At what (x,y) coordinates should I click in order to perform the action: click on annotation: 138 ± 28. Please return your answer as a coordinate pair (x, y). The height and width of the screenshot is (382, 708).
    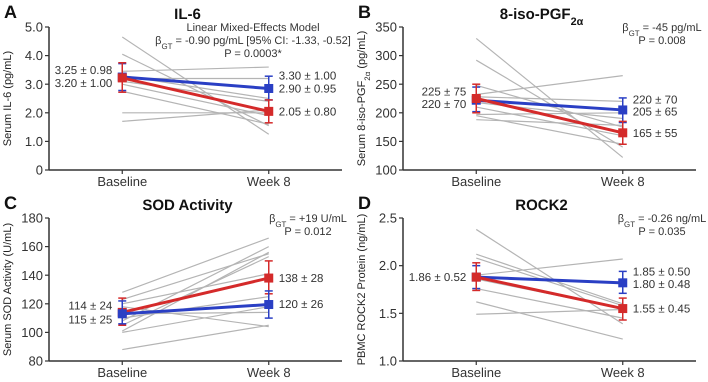
    Looking at the image, I should click on (301, 279).